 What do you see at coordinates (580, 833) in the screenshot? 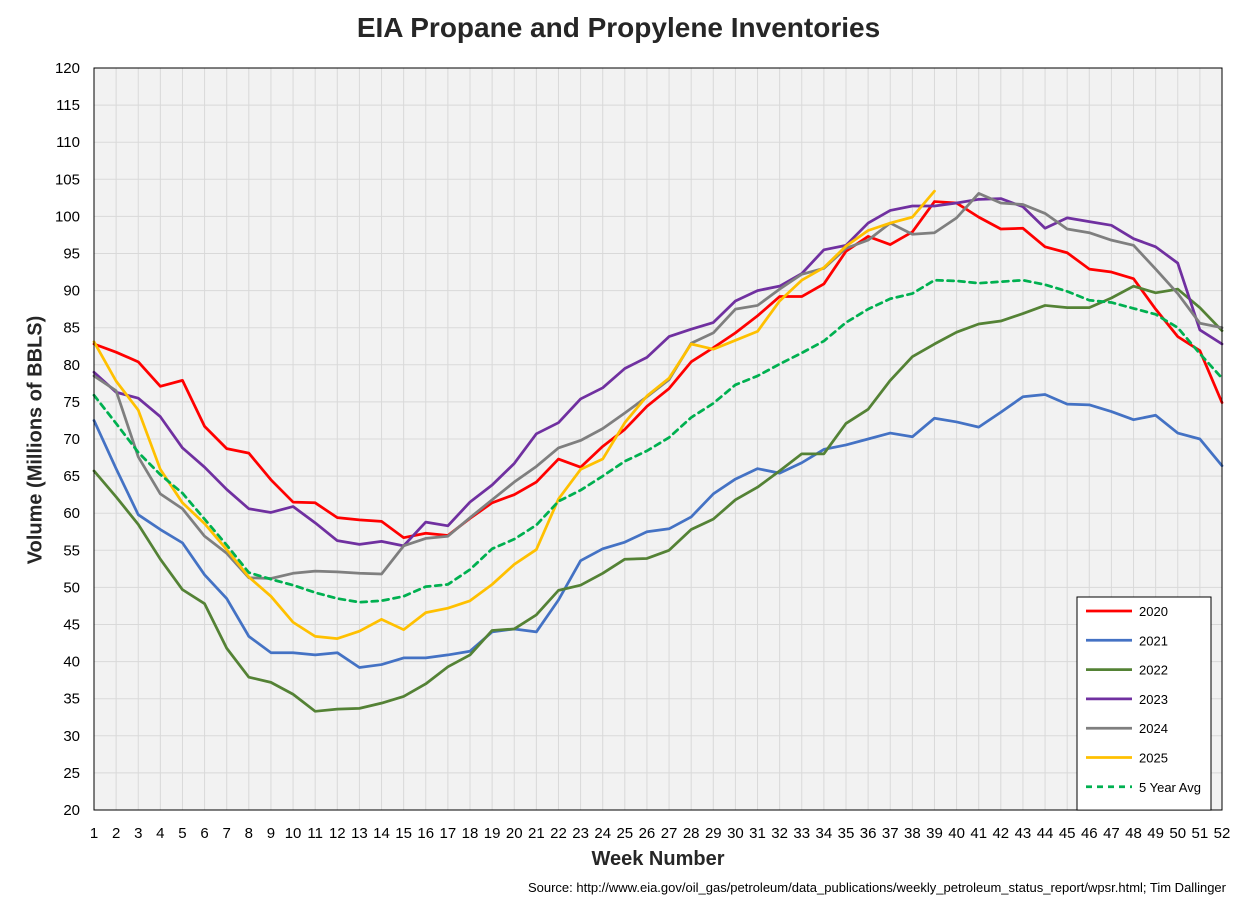
I see `x-tick-label: 23` at bounding box center [580, 833].